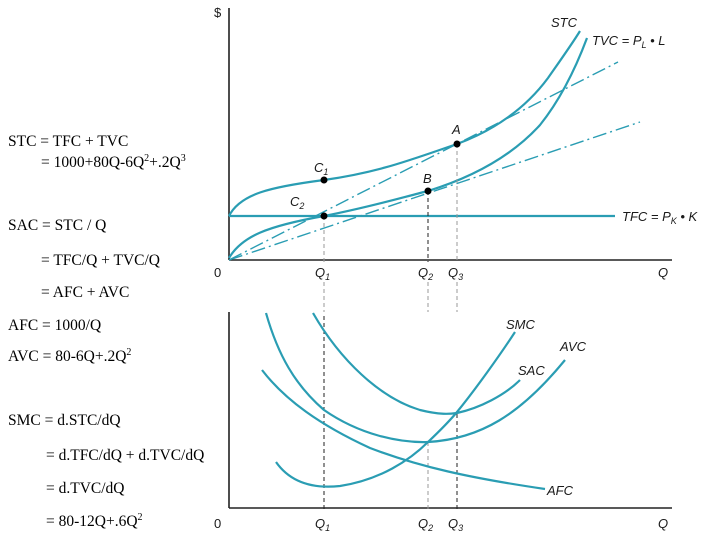 The width and height of the screenshot is (720, 540). I want to click on bottom-x-axis-label: Q, so click(663, 523).